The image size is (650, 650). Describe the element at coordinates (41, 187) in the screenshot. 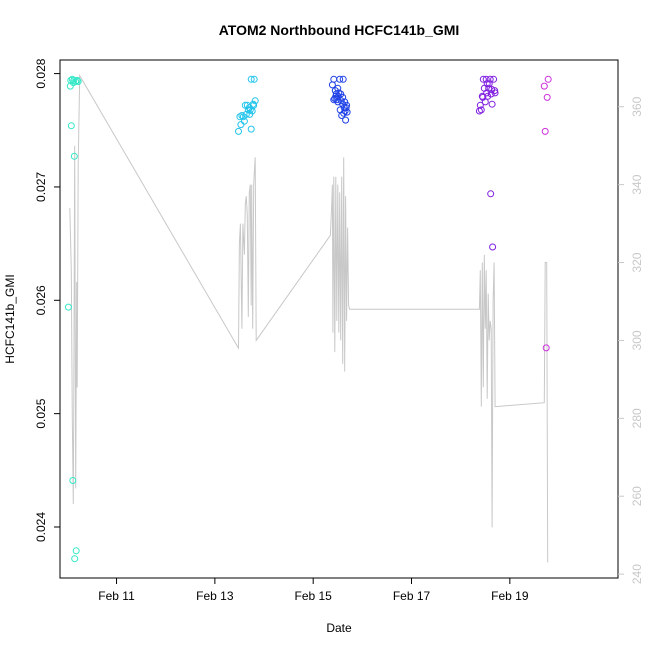

I see `y-tick-label: 0.027` at that location.